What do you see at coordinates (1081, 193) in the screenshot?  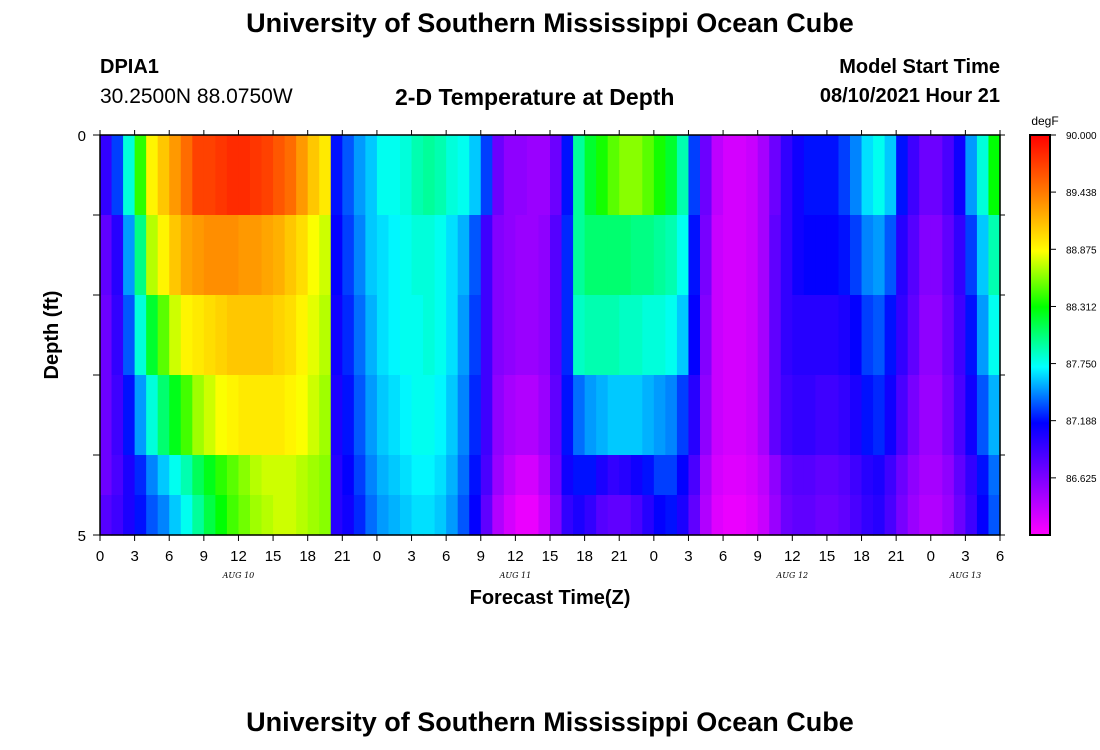 I see `colorbar-tick-label: 89.438` at bounding box center [1081, 193].